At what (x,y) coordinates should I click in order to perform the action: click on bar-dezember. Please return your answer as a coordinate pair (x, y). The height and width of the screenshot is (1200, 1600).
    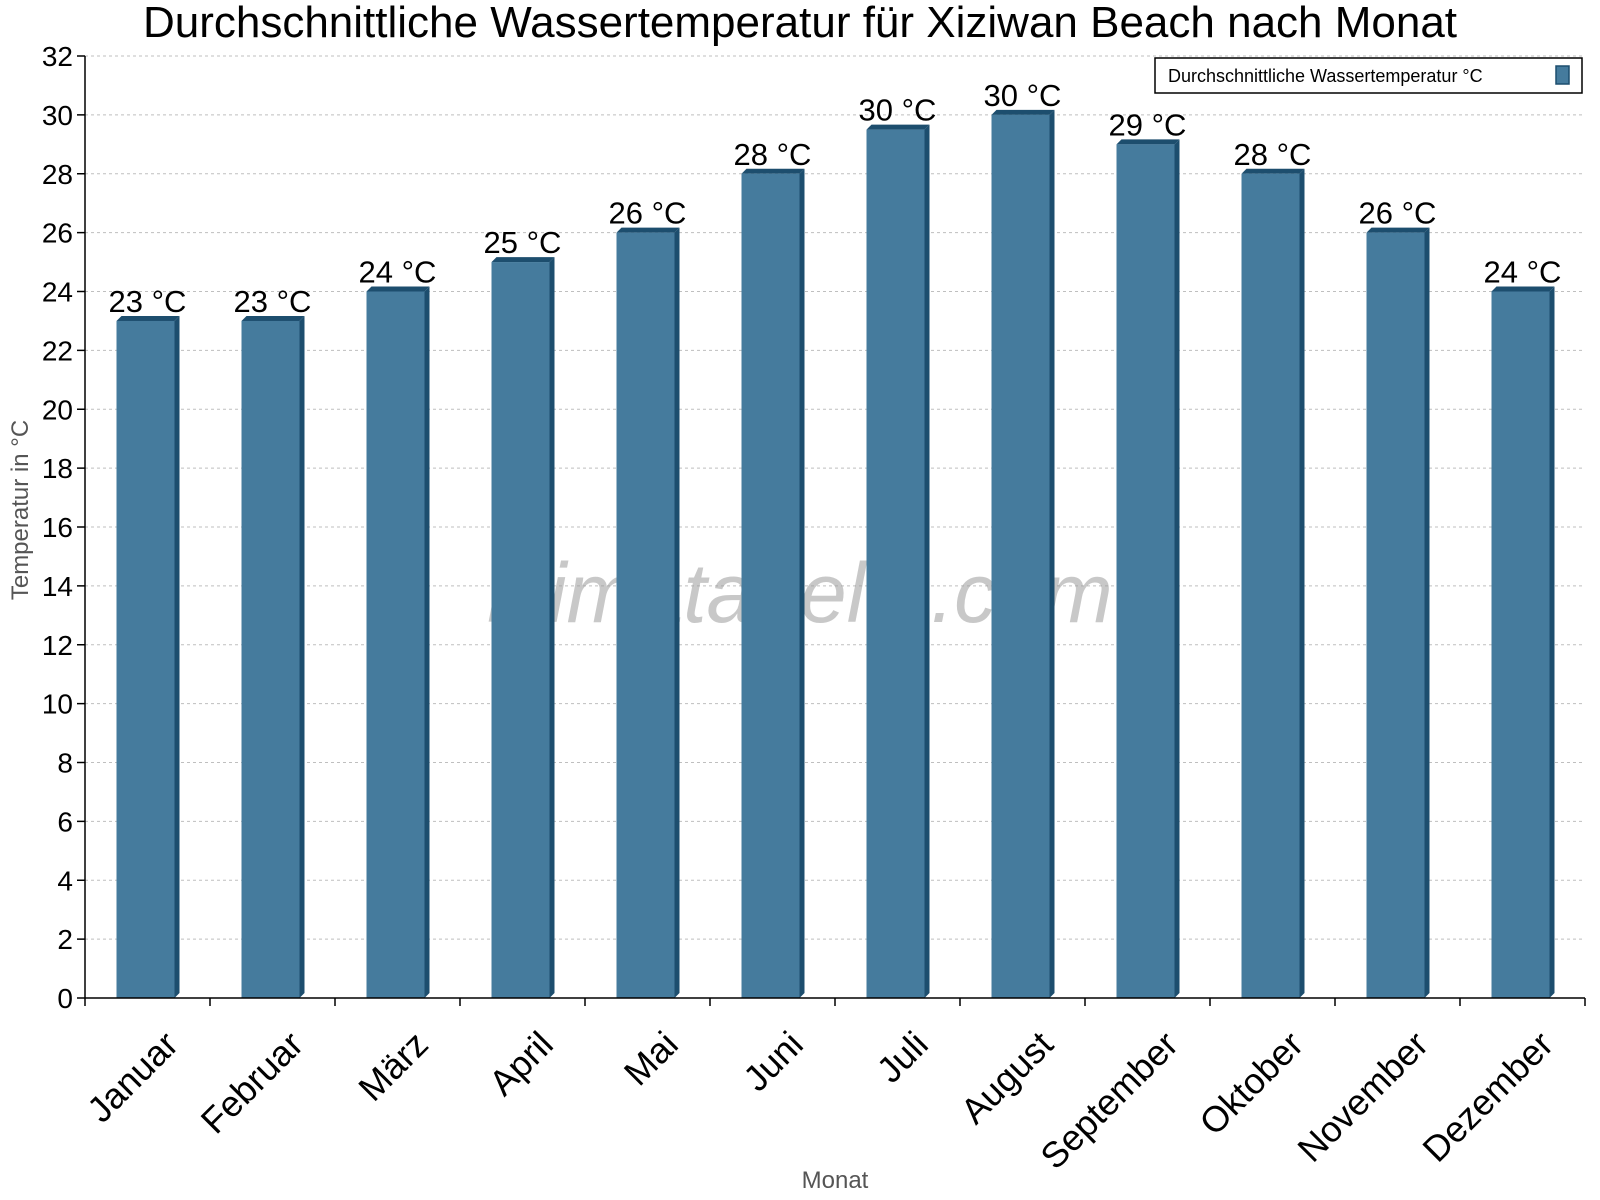
    Looking at the image, I should click on (1523, 642).